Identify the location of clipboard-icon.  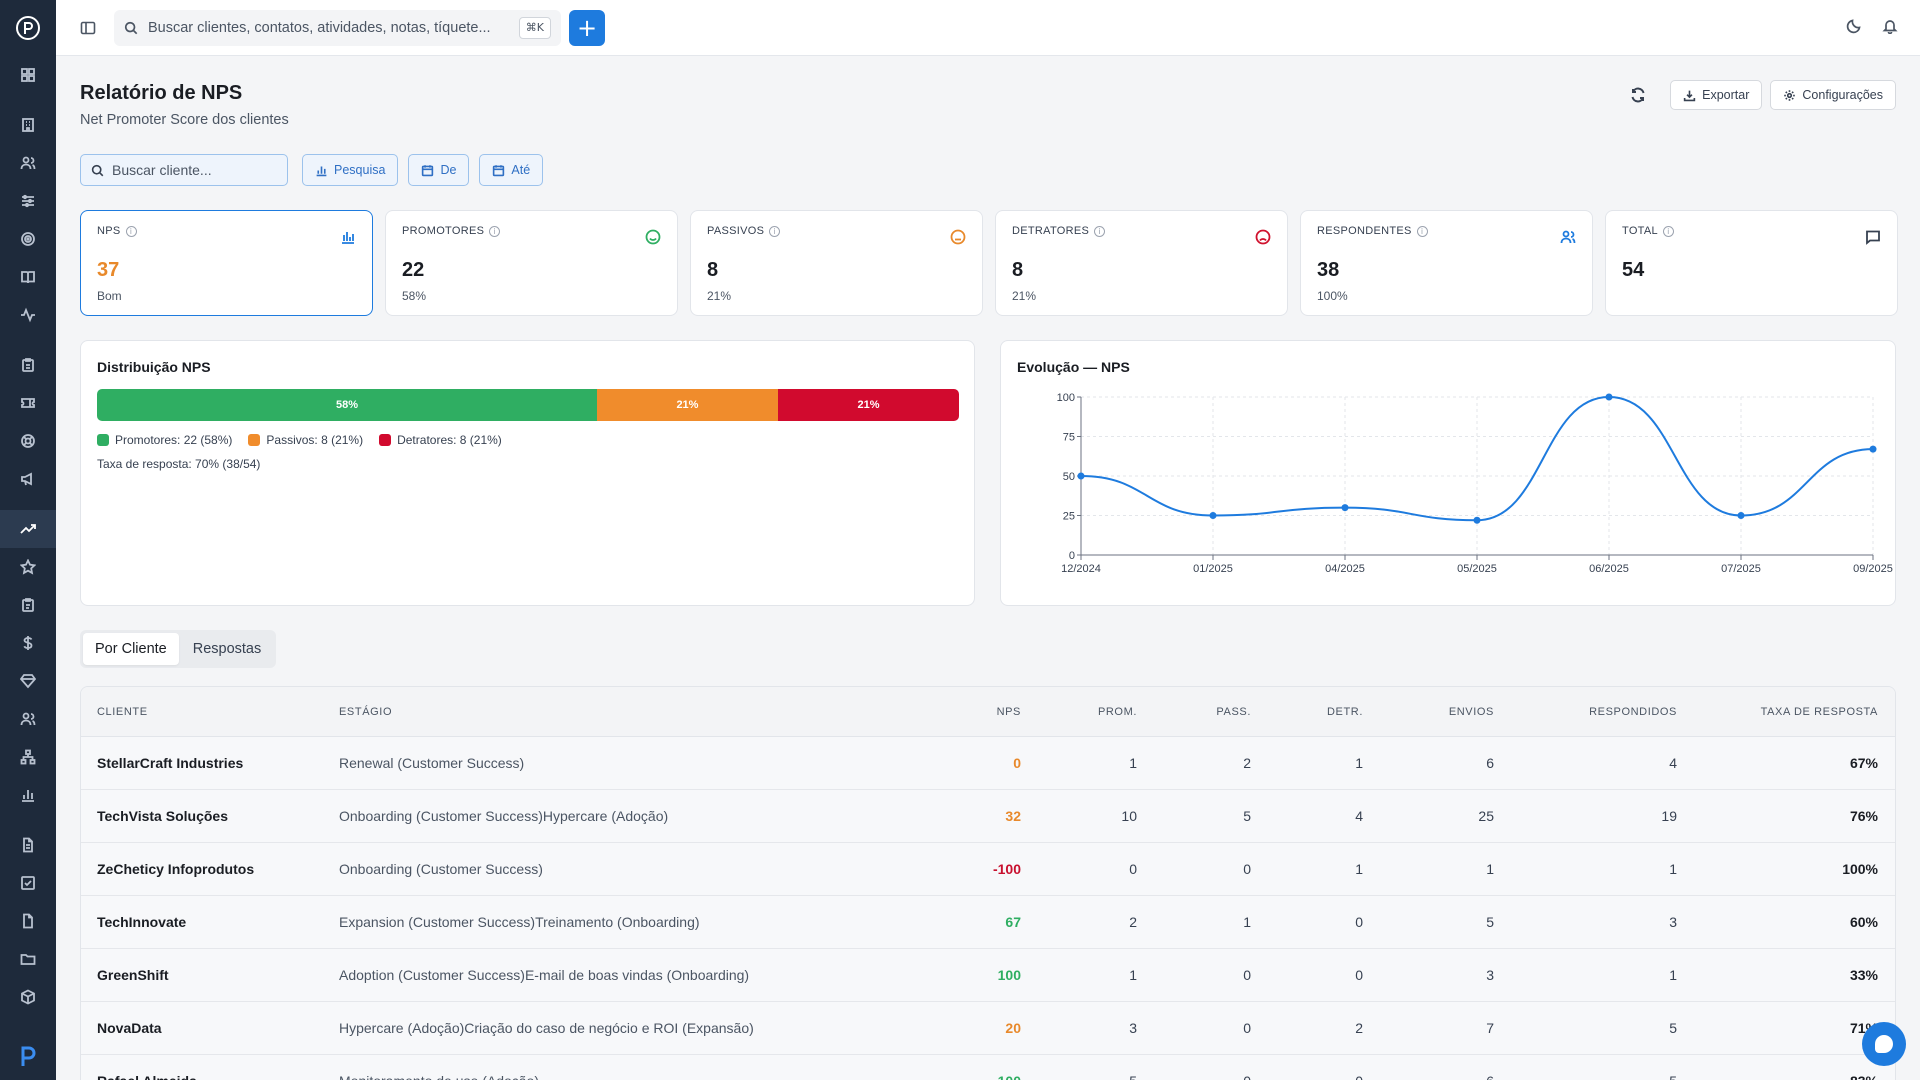
(28, 365).